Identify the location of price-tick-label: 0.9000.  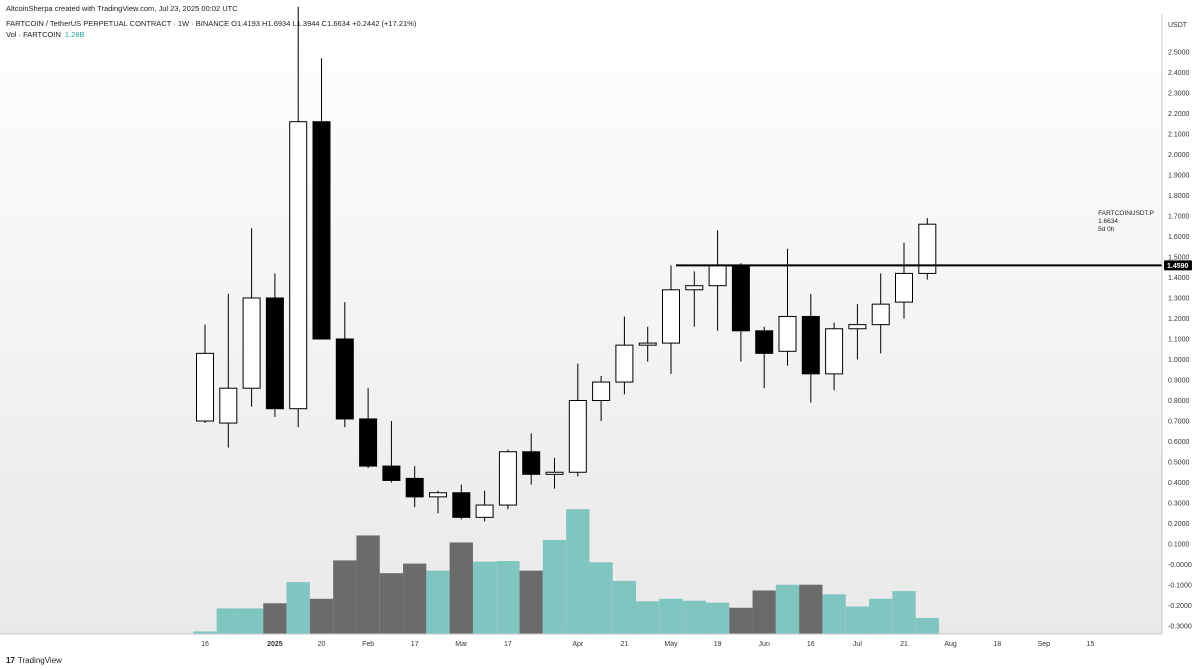
(1179, 381).